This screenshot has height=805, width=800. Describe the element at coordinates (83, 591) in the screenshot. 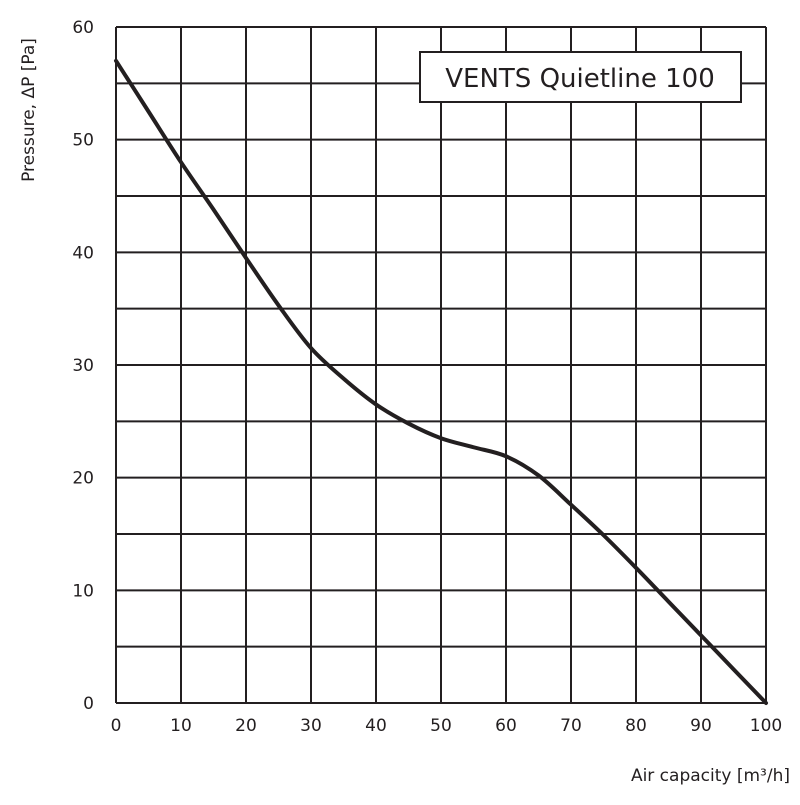

I see `y-tick-label: 10` at that location.